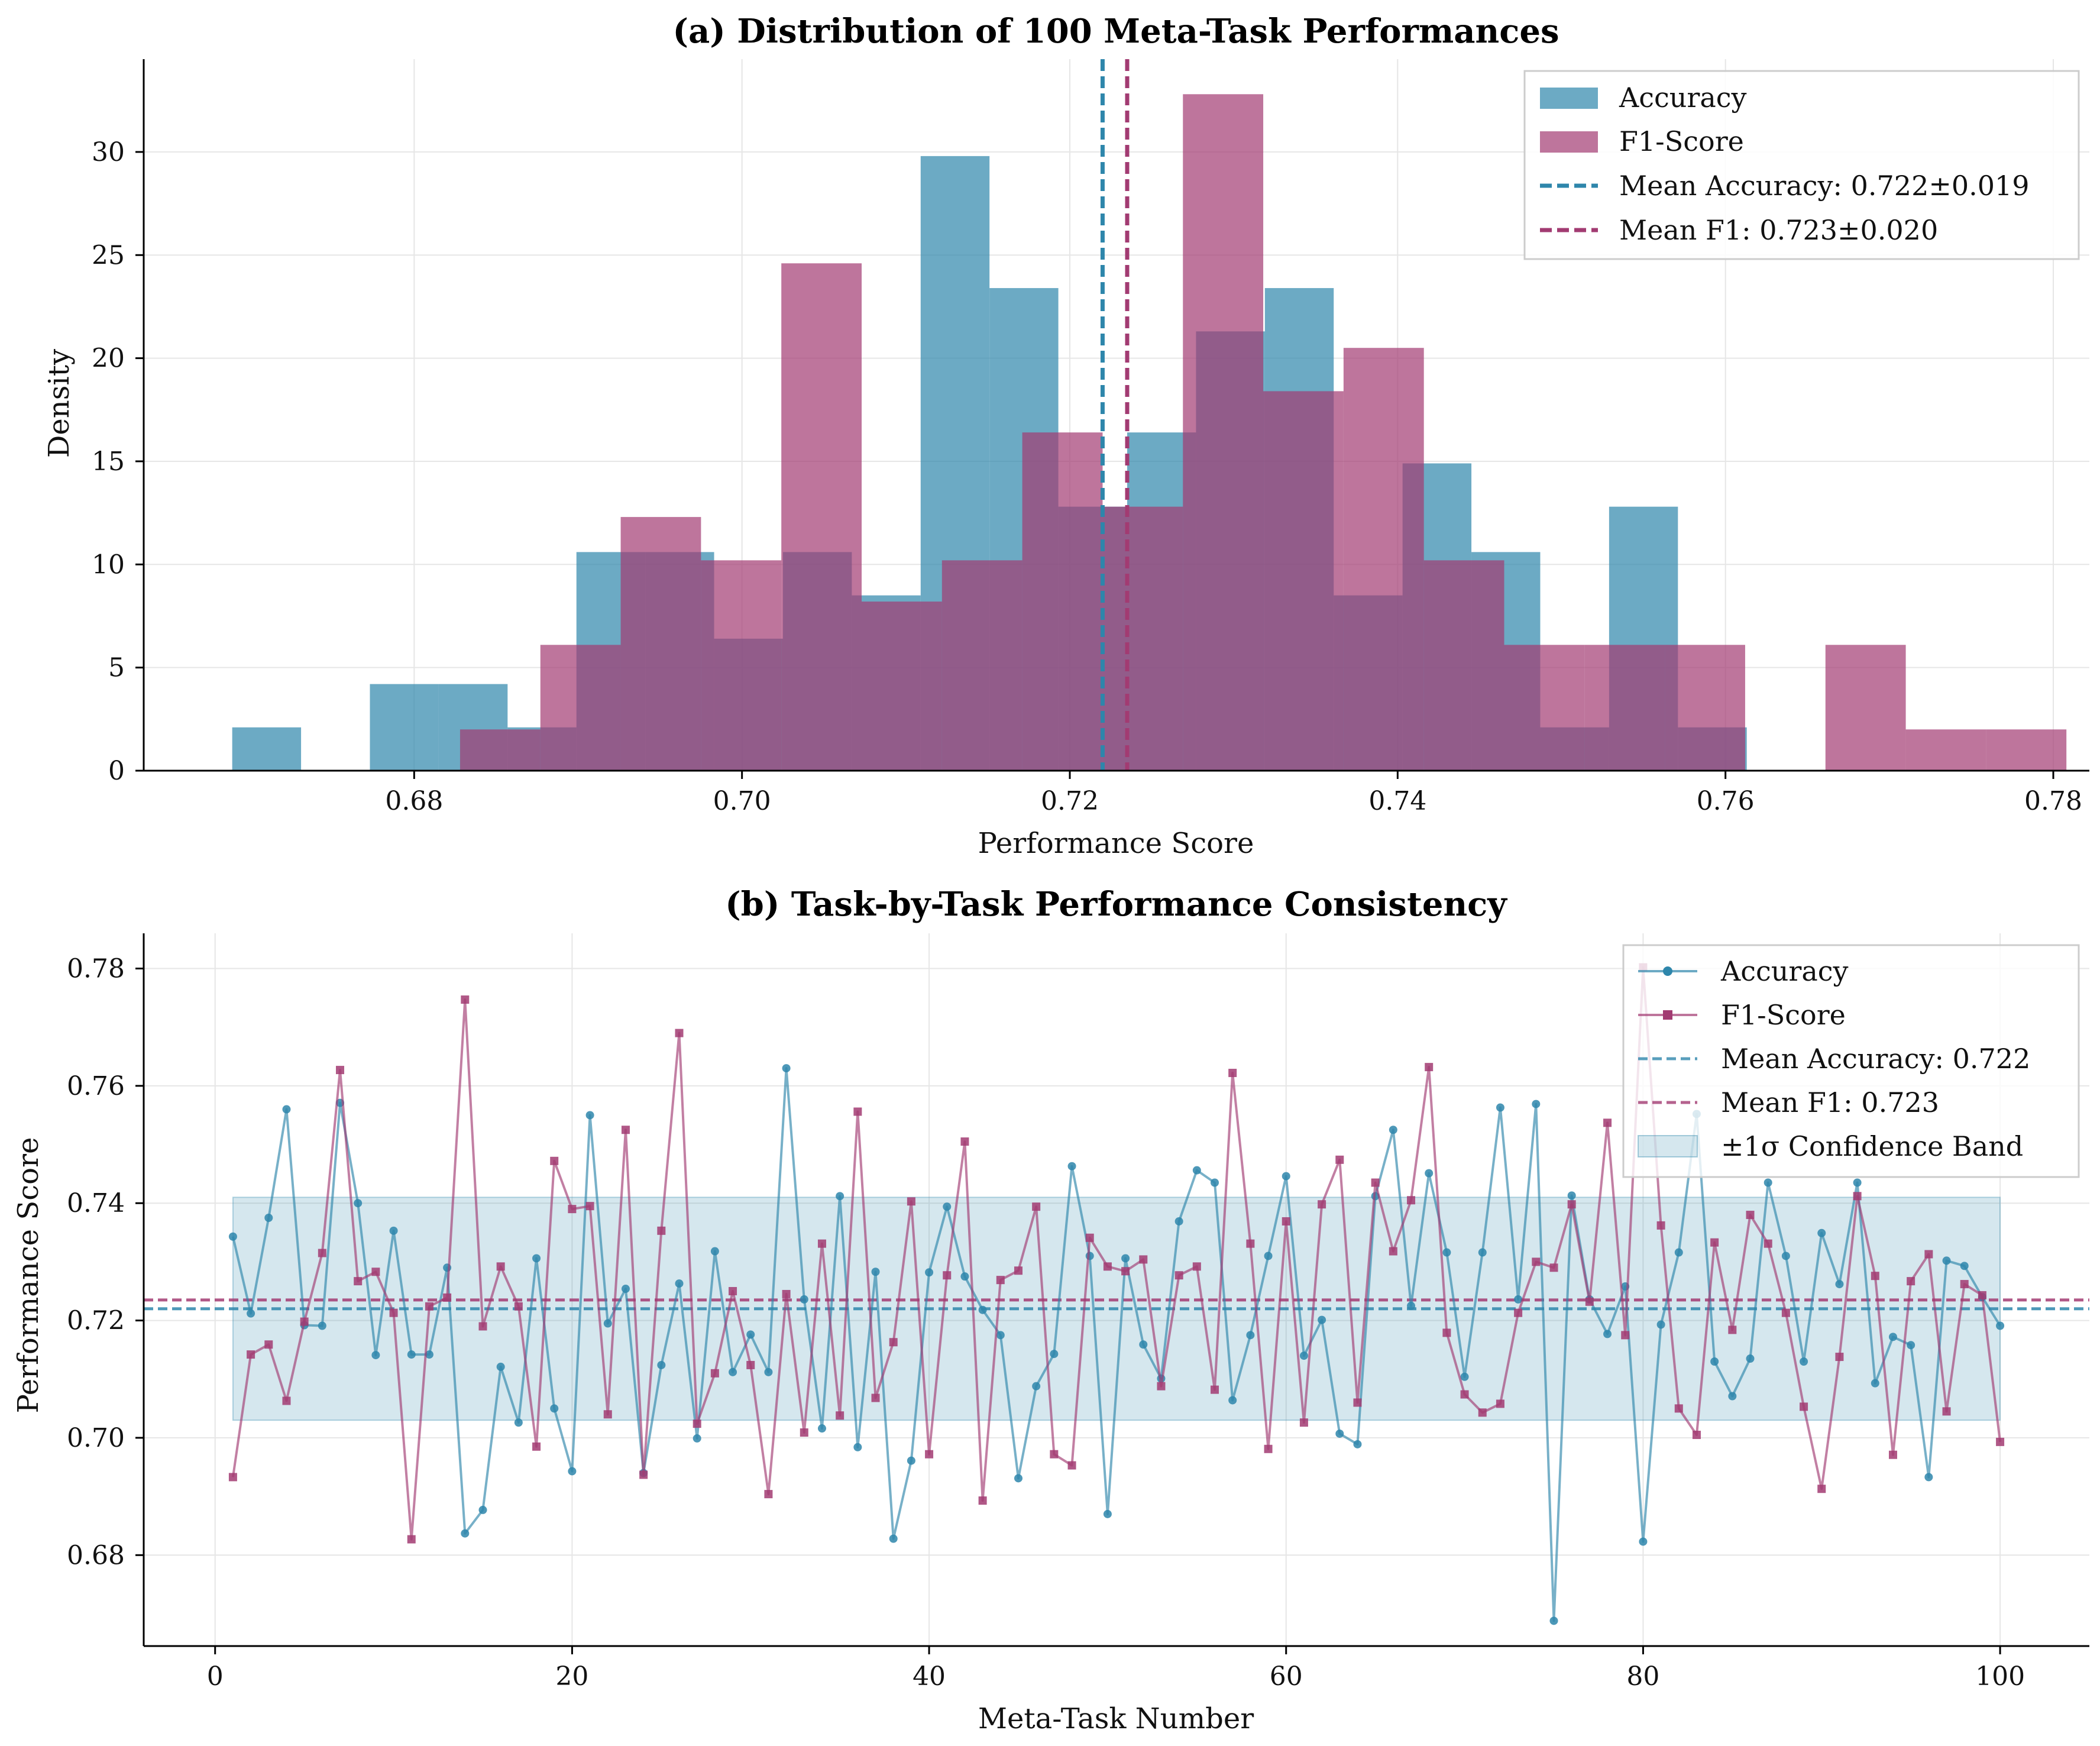 The height and width of the screenshot is (1746, 2100). What do you see at coordinates (1824, 186) in the screenshot?
I see `legend-mean-accuracy-label: Mean Accuracy: 0.722±0.019` at bounding box center [1824, 186].